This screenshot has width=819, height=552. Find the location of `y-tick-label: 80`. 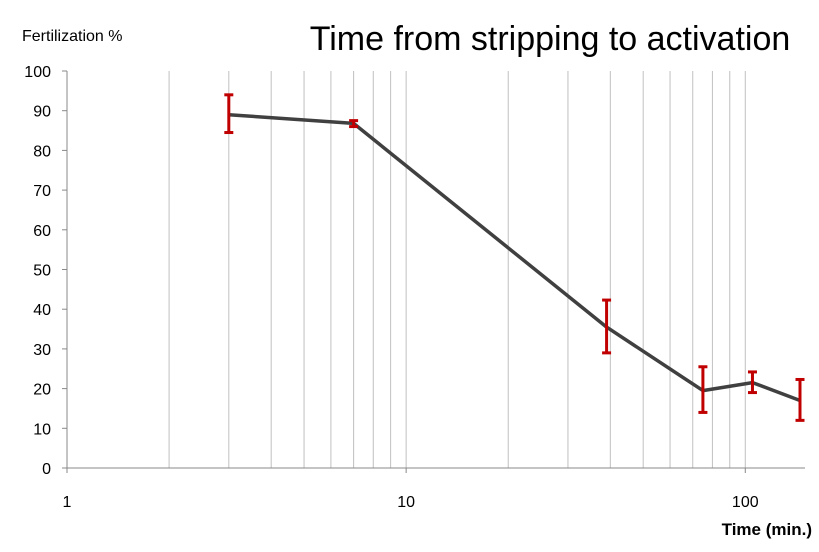

y-tick-label: 80 is located at coordinates (42, 151).